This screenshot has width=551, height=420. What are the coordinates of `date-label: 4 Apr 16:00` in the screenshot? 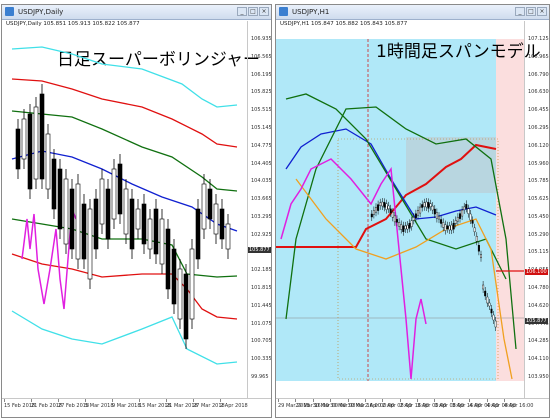 It's located at (519, 406).